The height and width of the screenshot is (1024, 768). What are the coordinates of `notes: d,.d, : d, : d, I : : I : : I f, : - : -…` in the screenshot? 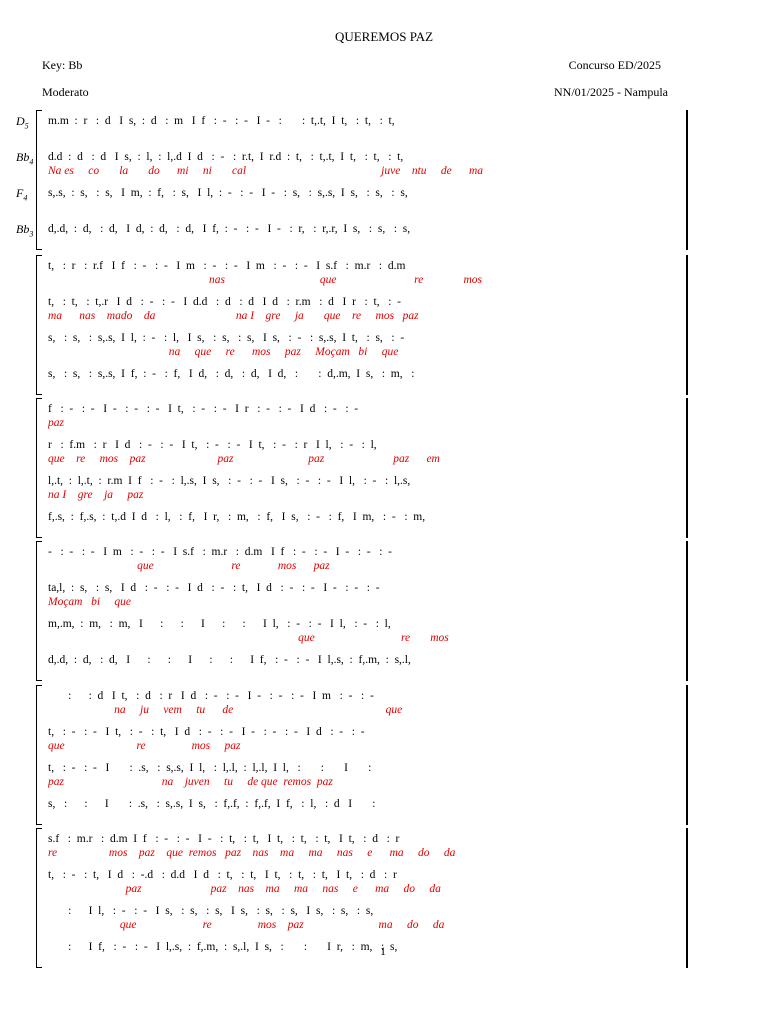 It's located at (229, 660).